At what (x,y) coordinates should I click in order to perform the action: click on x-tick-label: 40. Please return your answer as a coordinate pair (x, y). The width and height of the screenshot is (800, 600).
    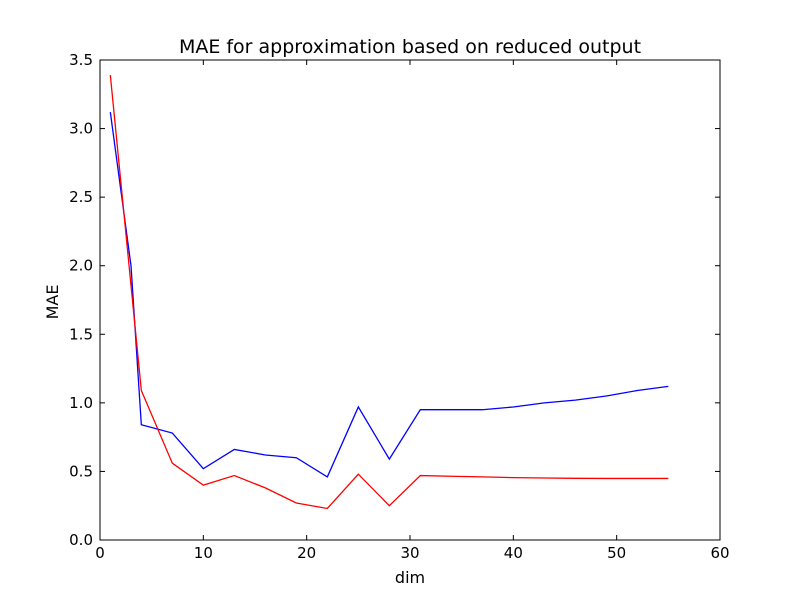
    Looking at the image, I should click on (513, 553).